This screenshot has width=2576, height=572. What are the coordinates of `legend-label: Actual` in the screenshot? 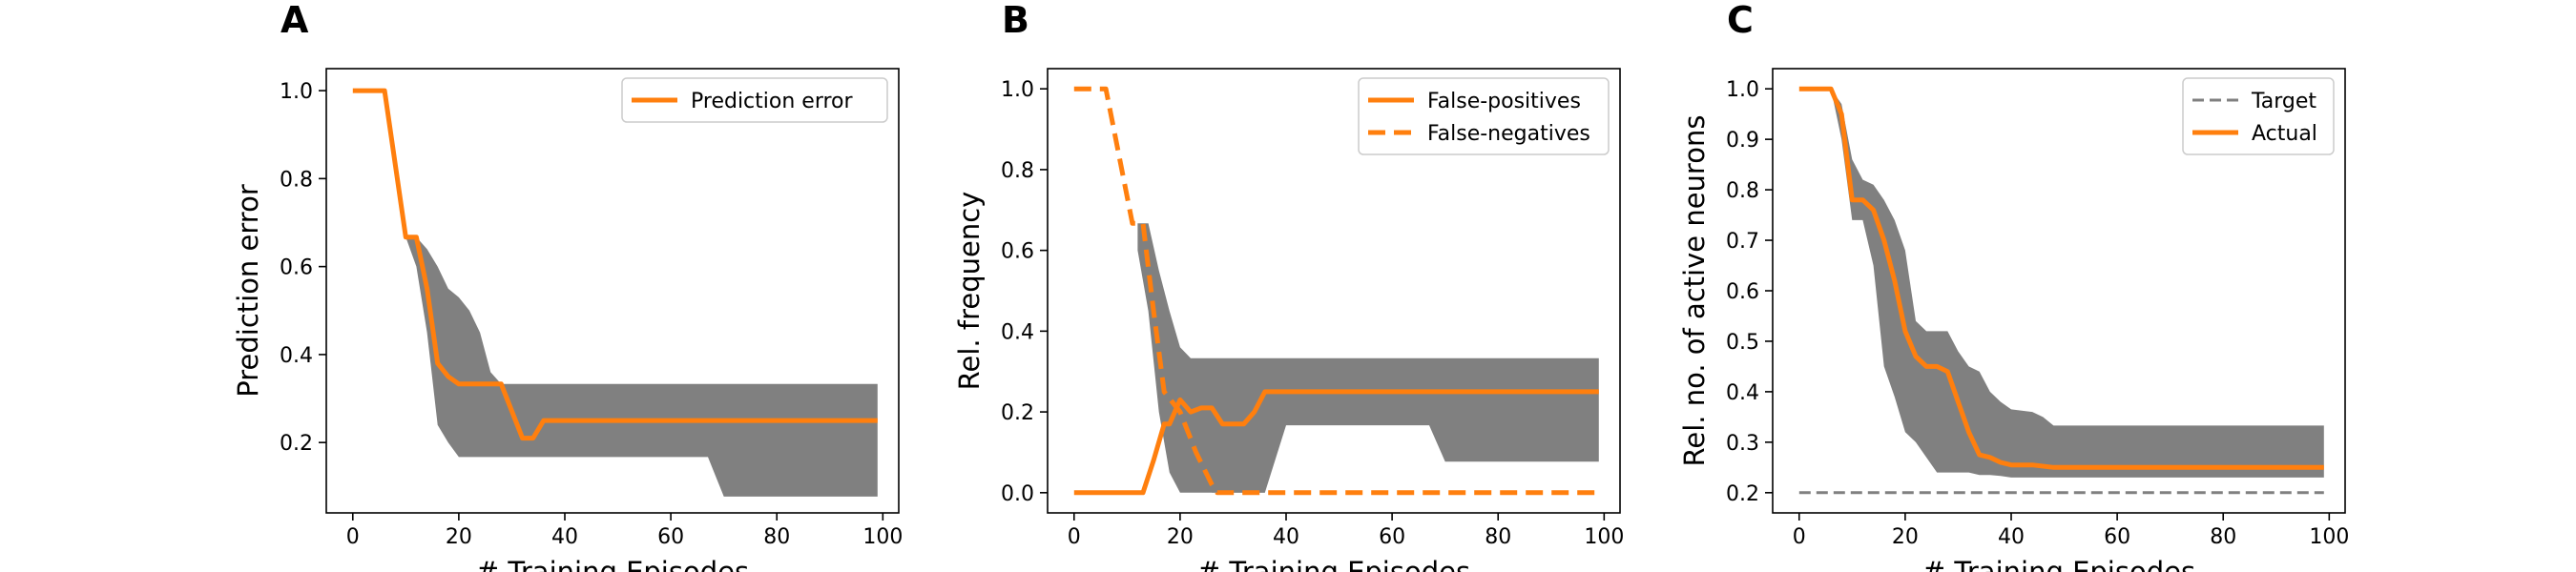 It's located at (2284, 134).